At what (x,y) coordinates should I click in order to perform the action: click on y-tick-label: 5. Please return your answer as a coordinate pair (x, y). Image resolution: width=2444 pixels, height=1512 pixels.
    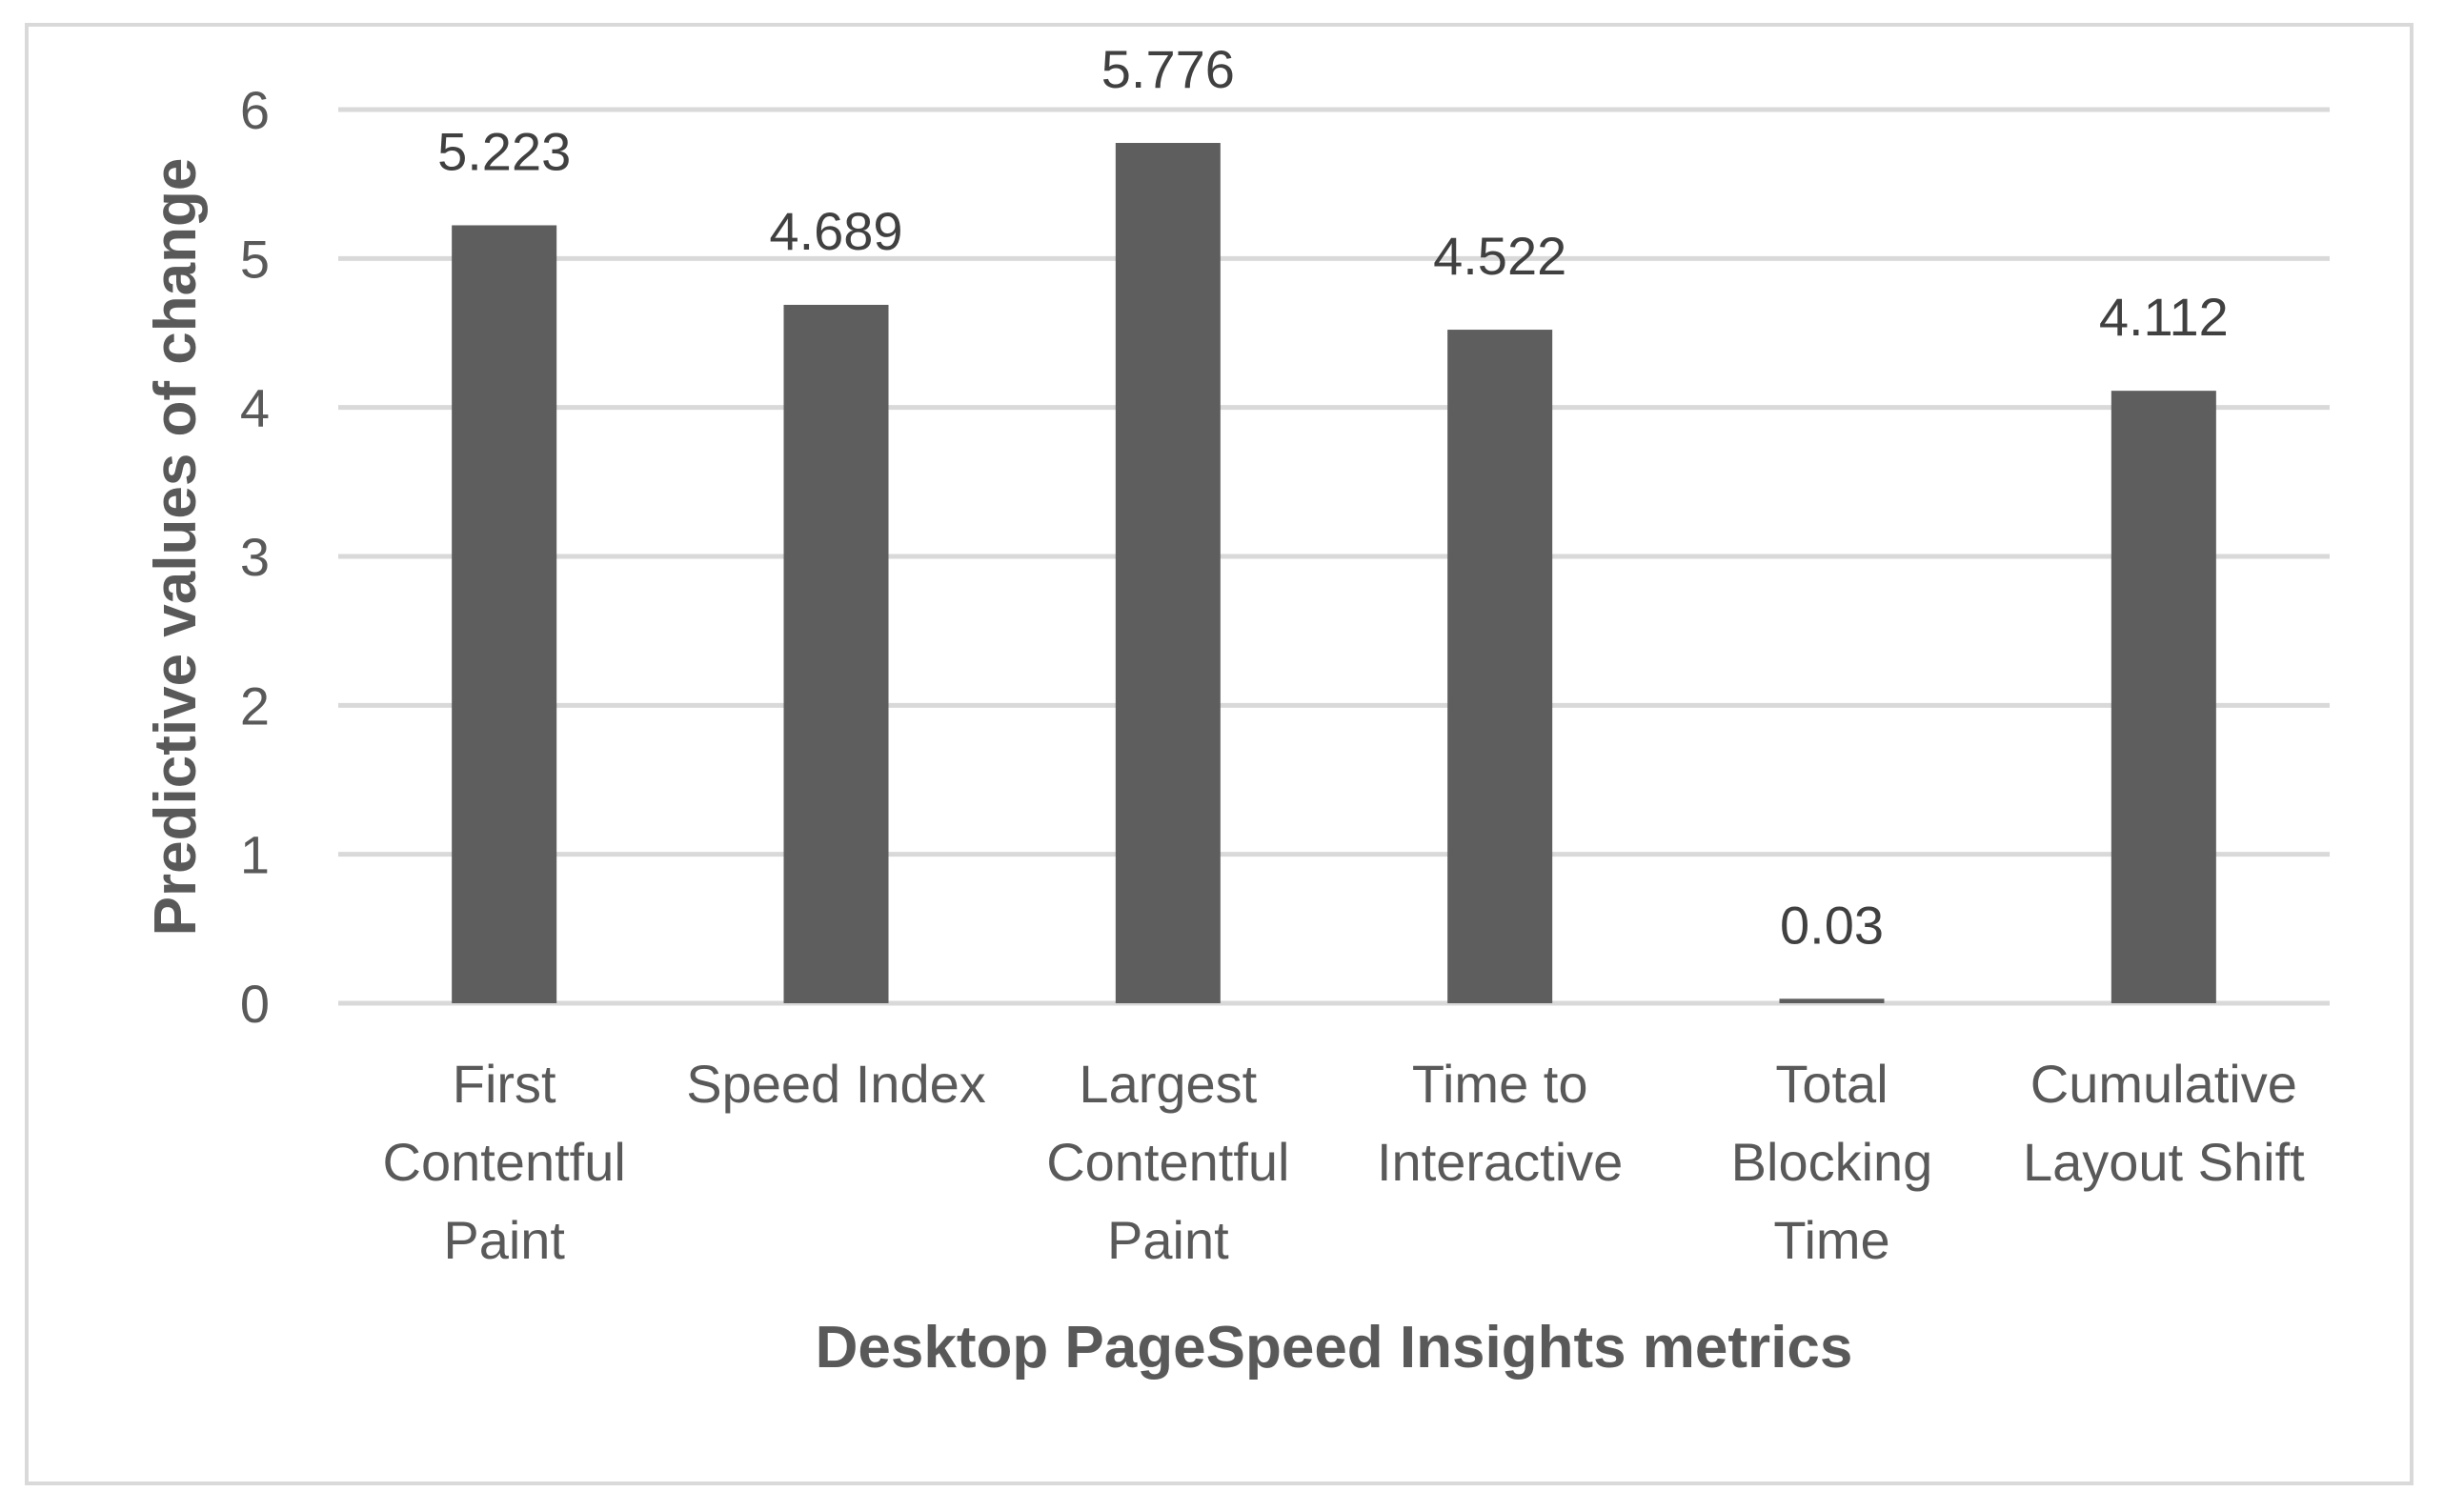
    Looking at the image, I should click on (255, 259).